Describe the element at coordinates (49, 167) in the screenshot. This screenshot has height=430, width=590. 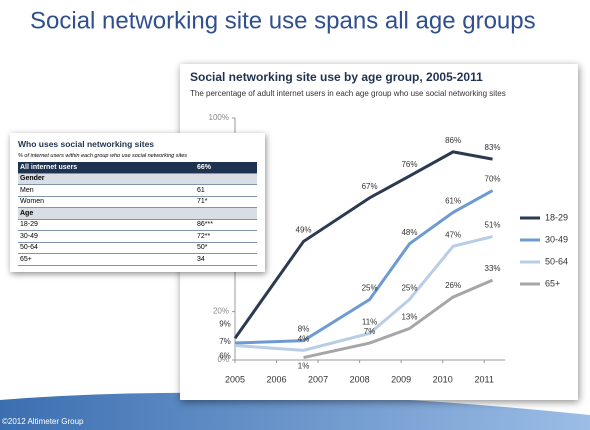
I see `table-cell: All internet users` at that location.